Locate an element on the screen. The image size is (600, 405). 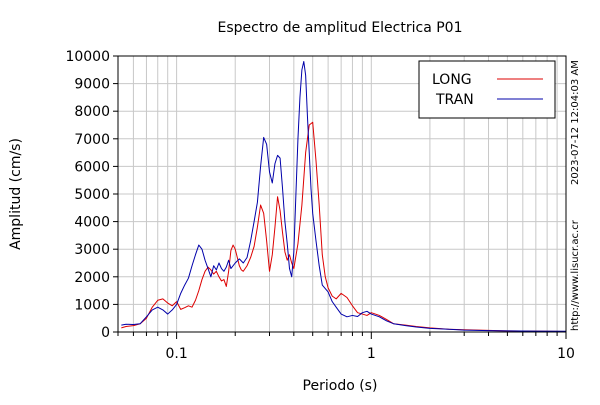
y-tick-label: 9000 is located at coordinates (92, 85).